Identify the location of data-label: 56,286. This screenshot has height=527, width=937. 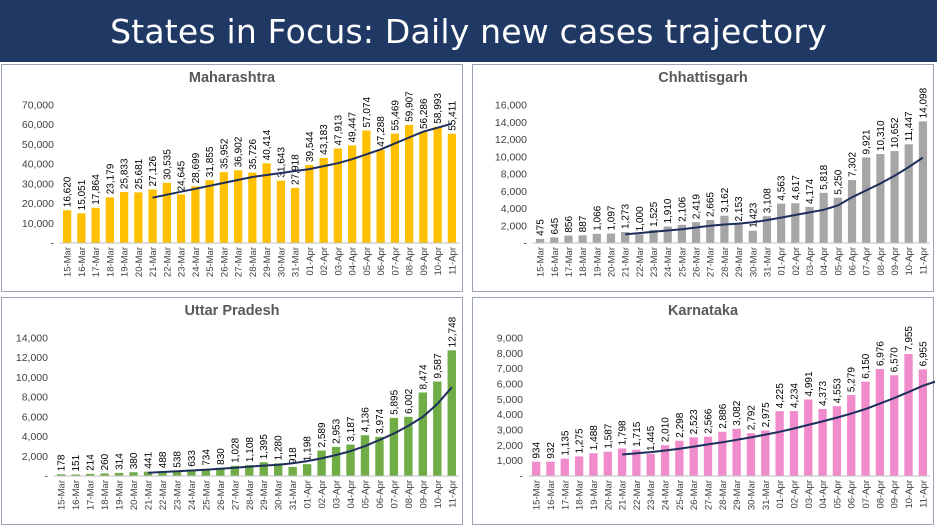
(424, 113).